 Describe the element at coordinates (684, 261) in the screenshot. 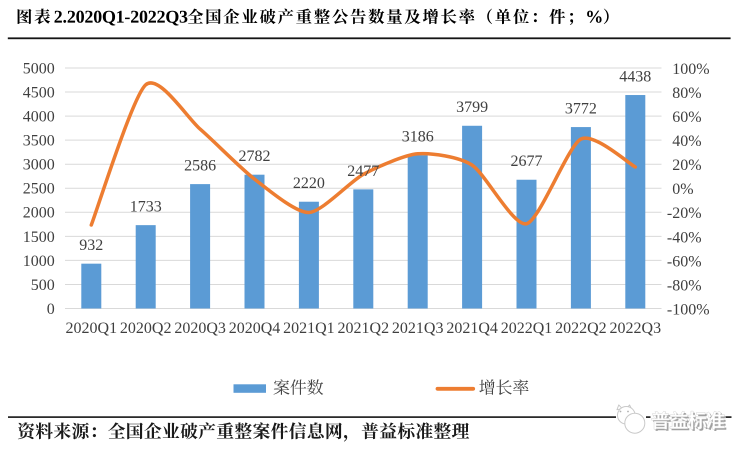

I see `svg-text: -60%` at that location.